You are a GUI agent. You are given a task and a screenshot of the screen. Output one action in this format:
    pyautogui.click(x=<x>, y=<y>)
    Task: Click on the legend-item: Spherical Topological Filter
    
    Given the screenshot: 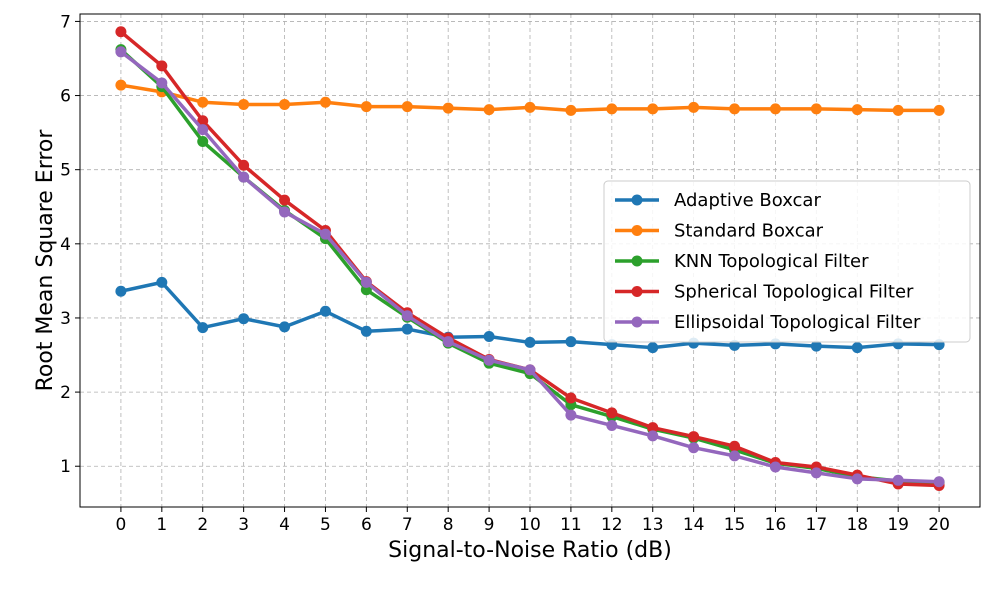 What is the action you would take?
    pyautogui.click(x=764, y=292)
    